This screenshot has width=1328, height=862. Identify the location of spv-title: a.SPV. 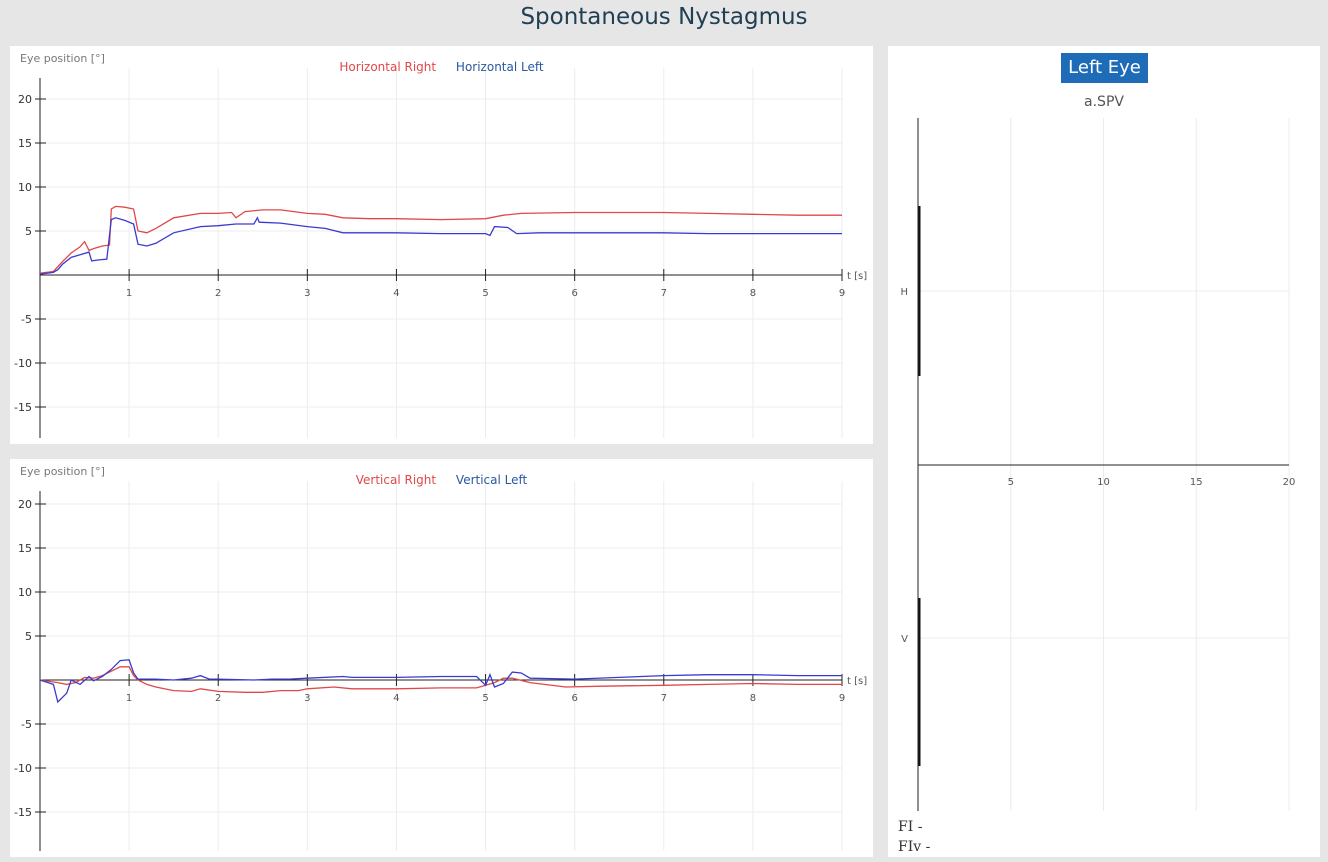
(1104, 102).